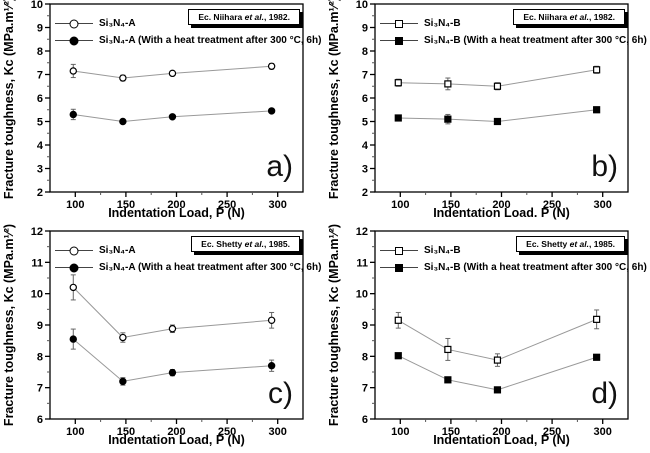  Describe the element at coordinates (37, 232) in the screenshot. I see `y-tick-label: 12` at that location.